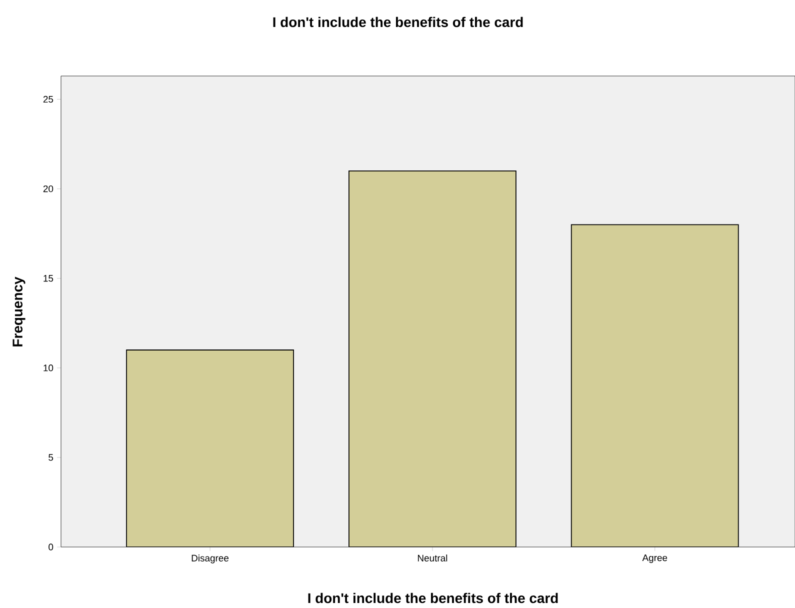 The width and height of the screenshot is (795, 608). I want to click on x-axis-title: I don't include the benefits of the card, so click(433, 598).